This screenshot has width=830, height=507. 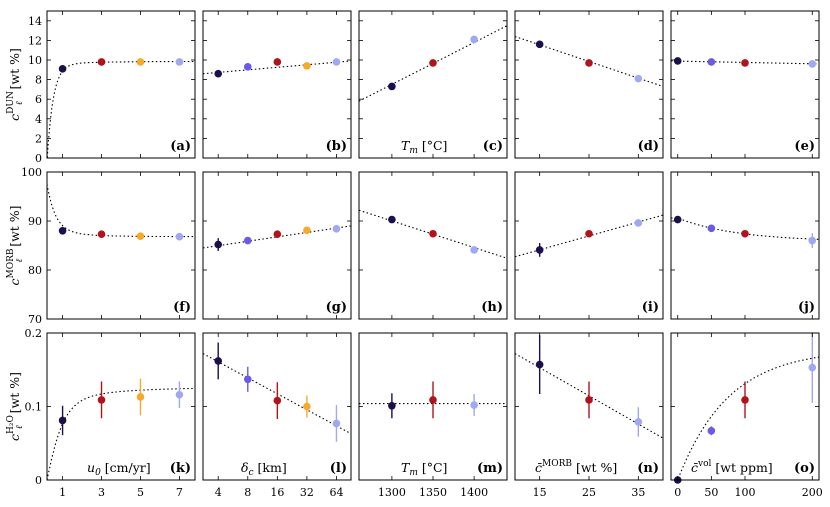 What do you see at coordinates (812, 492) in the screenshot?
I see `x-tick-label: 200` at bounding box center [812, 492].